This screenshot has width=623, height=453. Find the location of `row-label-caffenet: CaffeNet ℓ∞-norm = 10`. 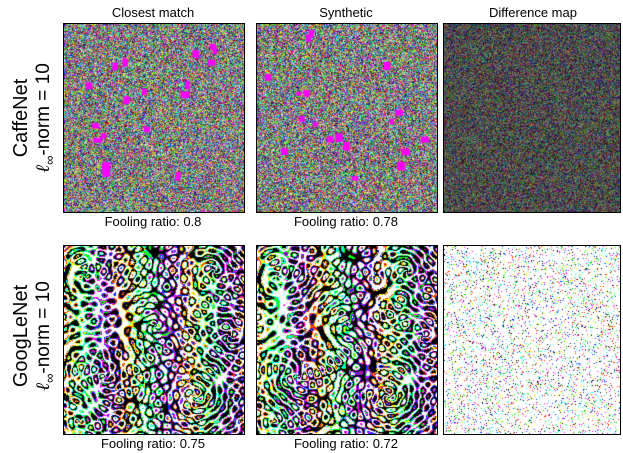

row-label-caffenet: CaffeNet ℓ∞-norm = 10 is located at coordinates (33, 118).